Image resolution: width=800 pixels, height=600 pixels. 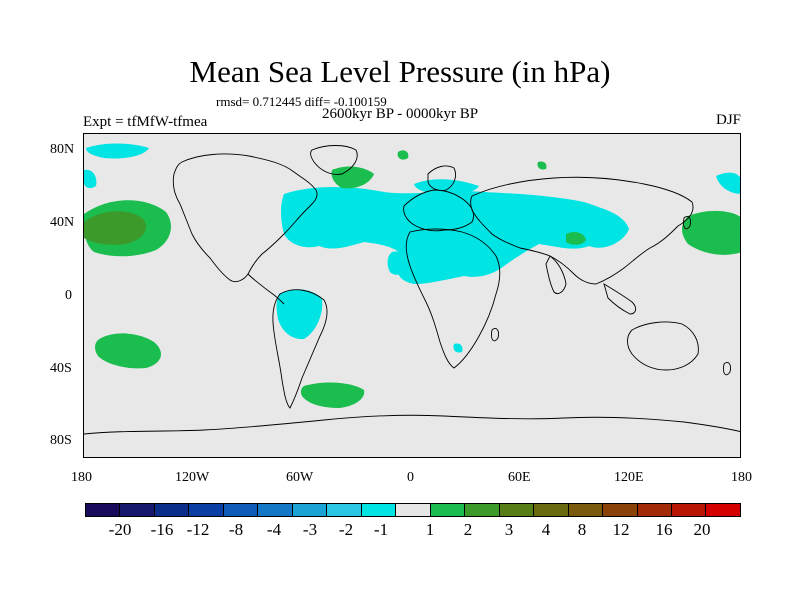 I want to click on coast-madagascar, so click(x=495, y=334).